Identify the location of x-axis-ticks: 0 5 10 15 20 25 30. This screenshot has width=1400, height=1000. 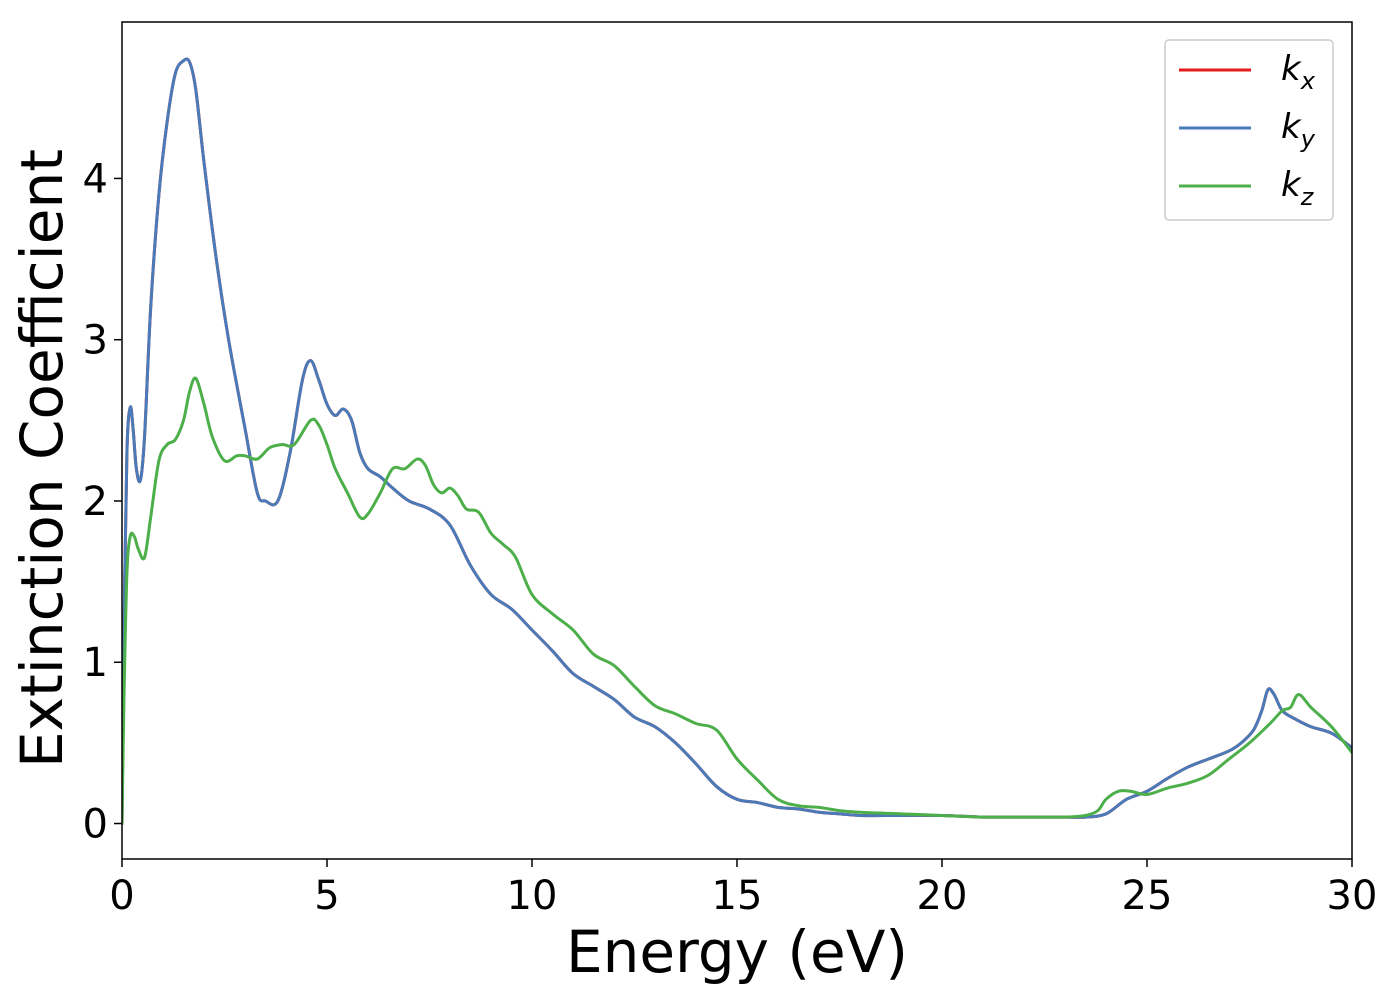
(743, 889).